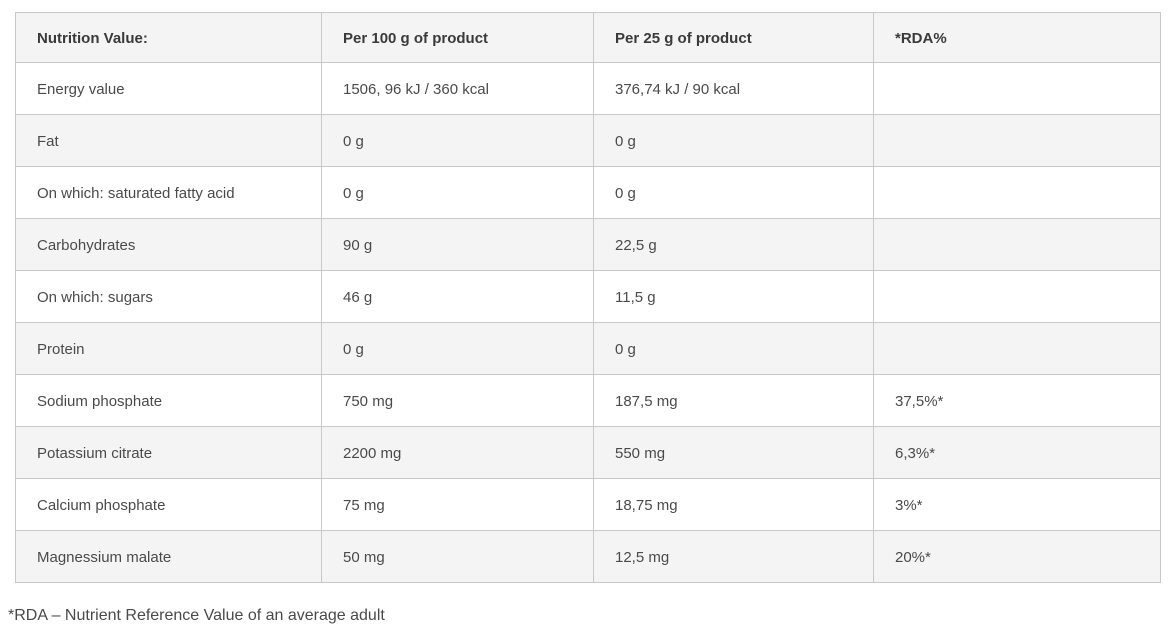 Image resolution: width=1176 pixels, height=638 pixels. I want to click on per-25g-value: 187,5 mg, so click(733, 400).